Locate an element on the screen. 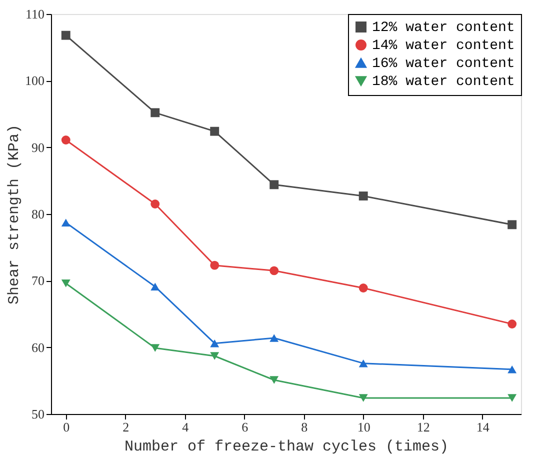 Image resolution: width=559 pixels, height=470 pixels. y-tick-label: 110 is located at coordinates (34, 14).